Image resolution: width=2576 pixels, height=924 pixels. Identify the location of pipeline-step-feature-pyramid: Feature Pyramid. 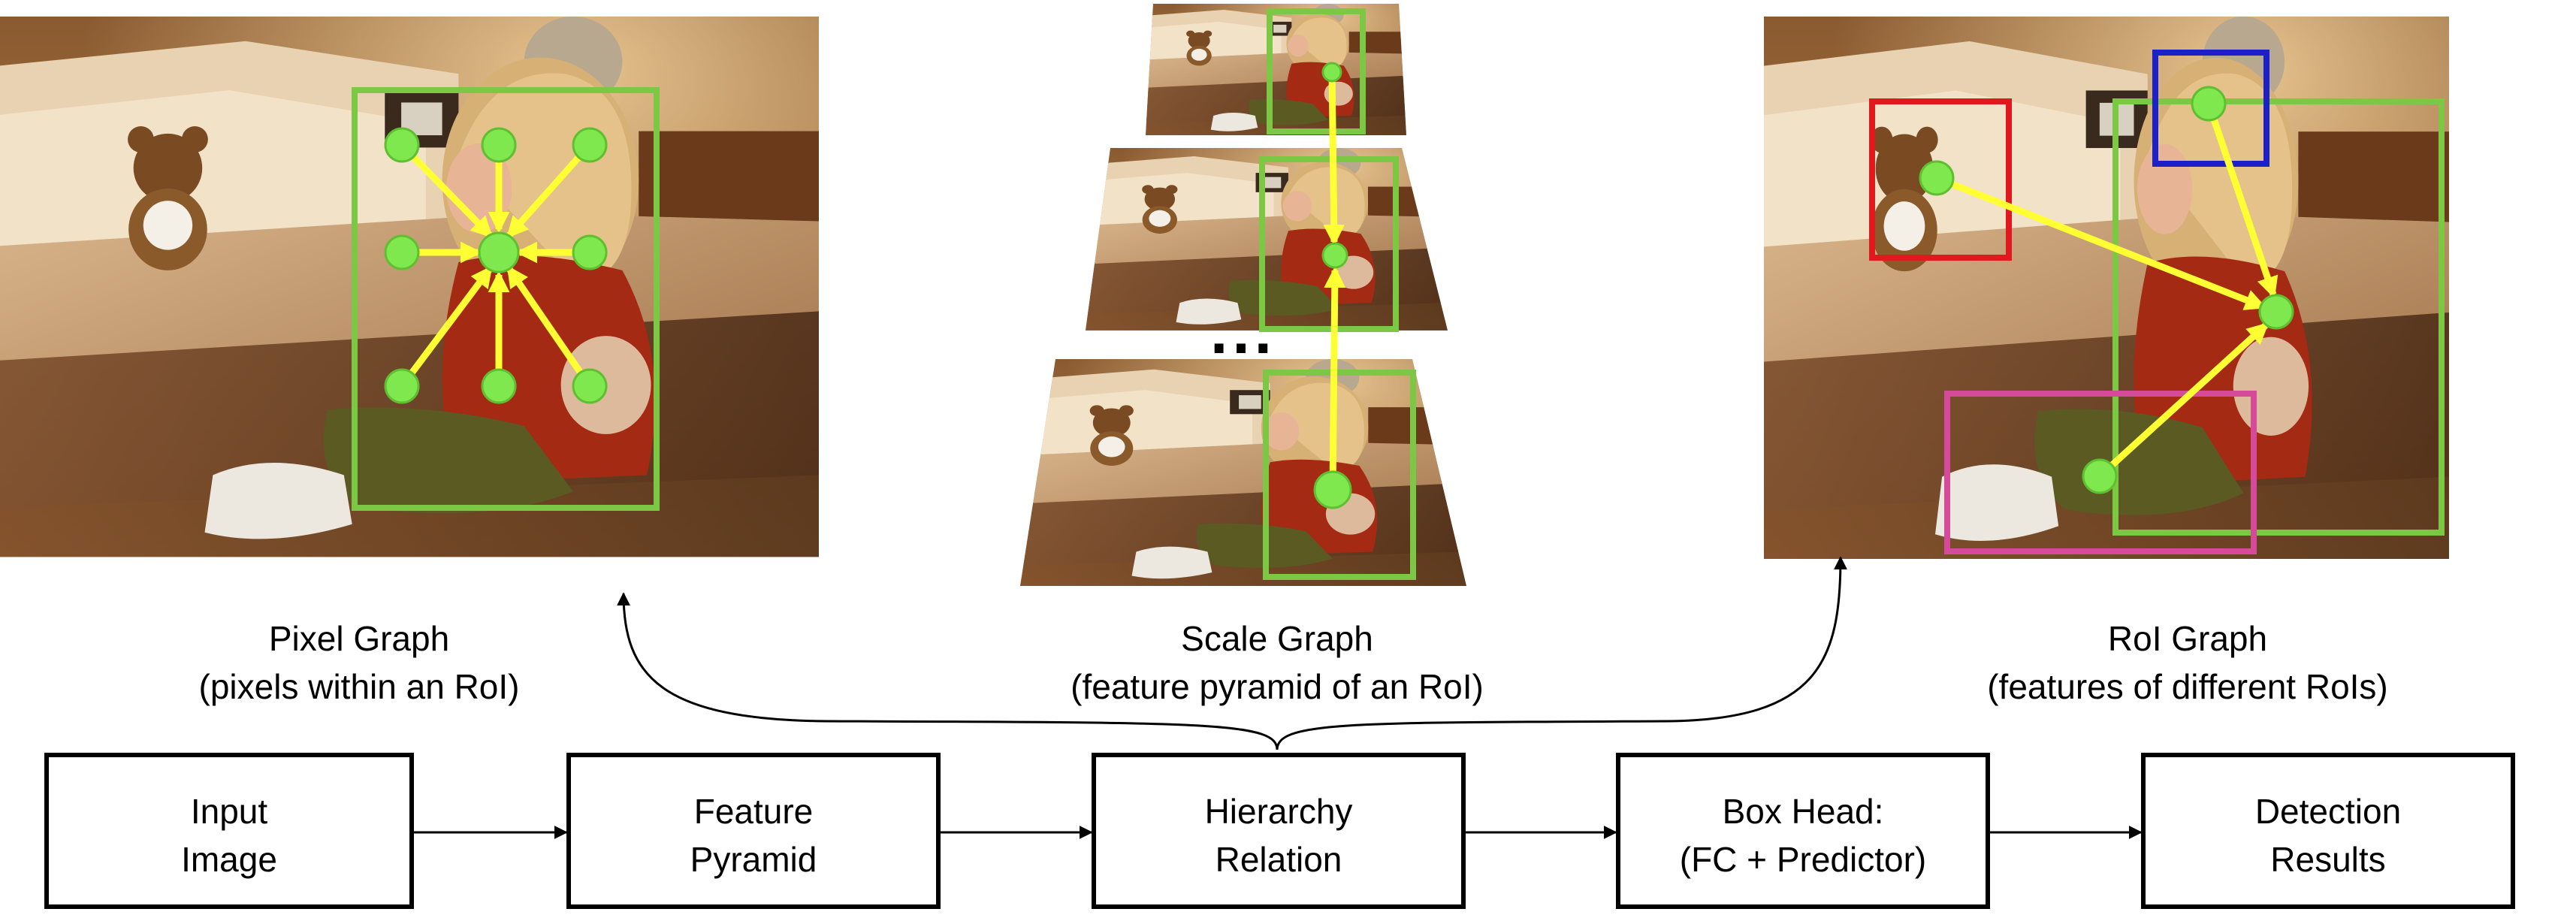
(753, 831).